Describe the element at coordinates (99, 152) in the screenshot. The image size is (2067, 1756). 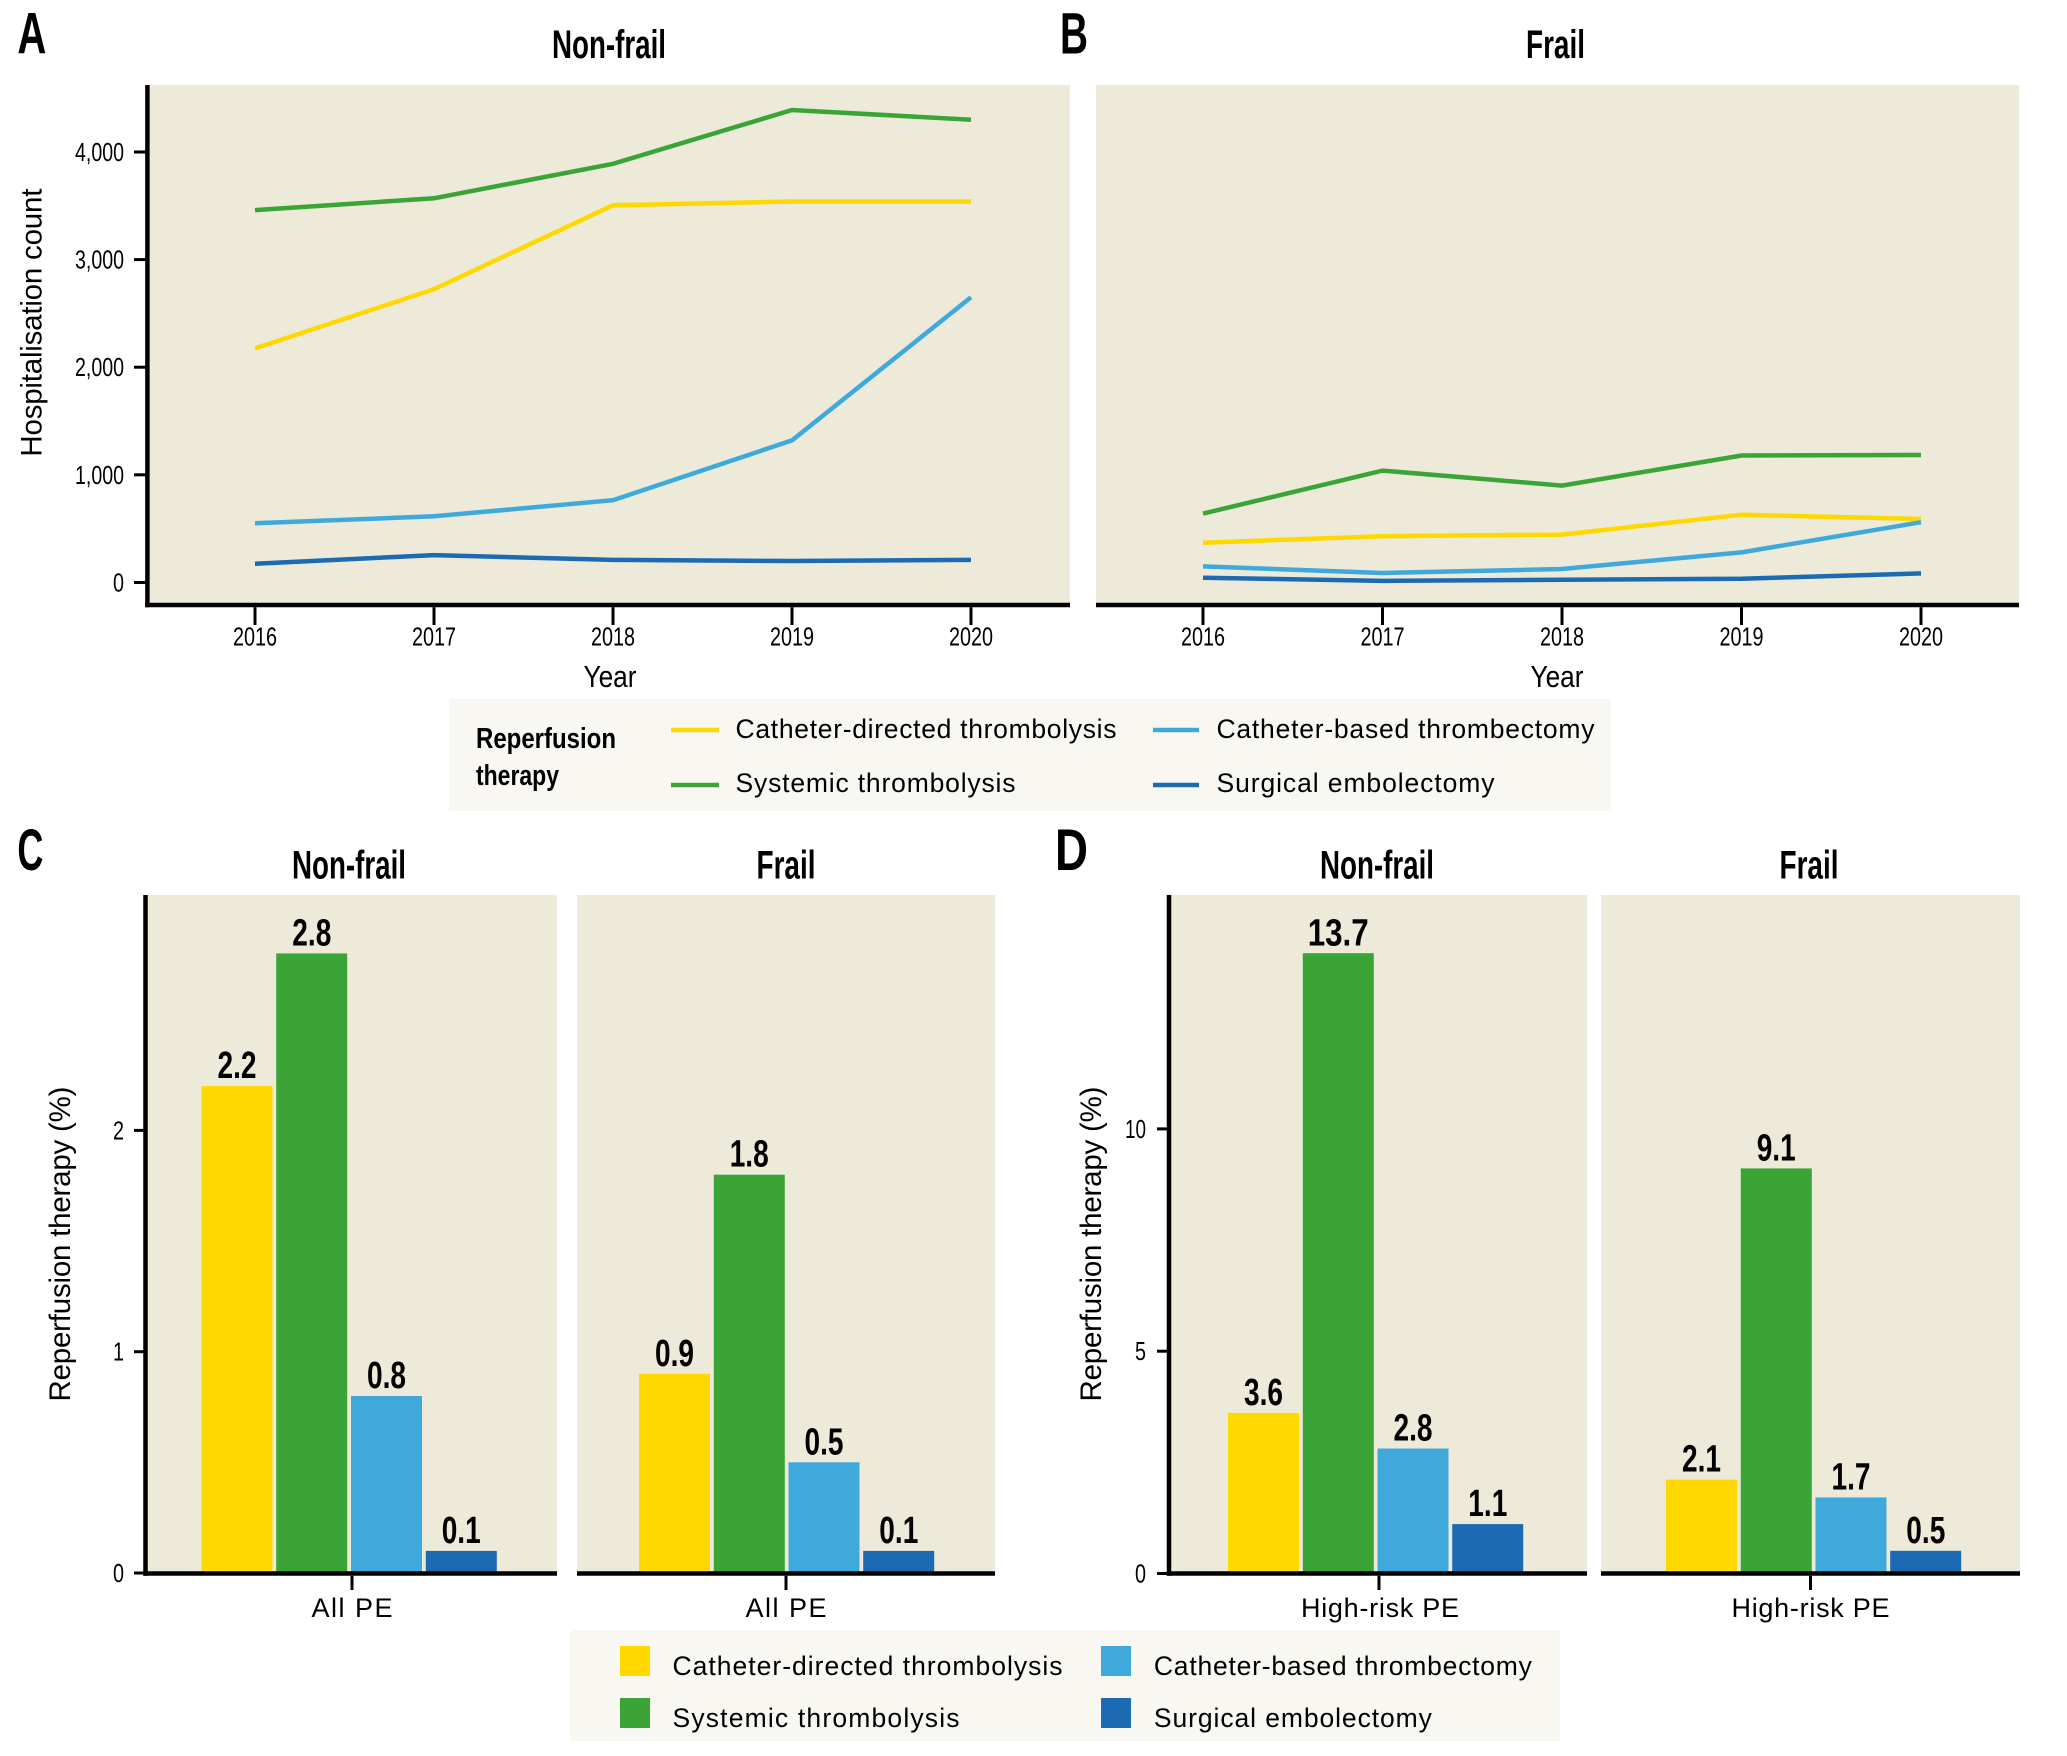
I see `svg-text: 4,000` at that location.